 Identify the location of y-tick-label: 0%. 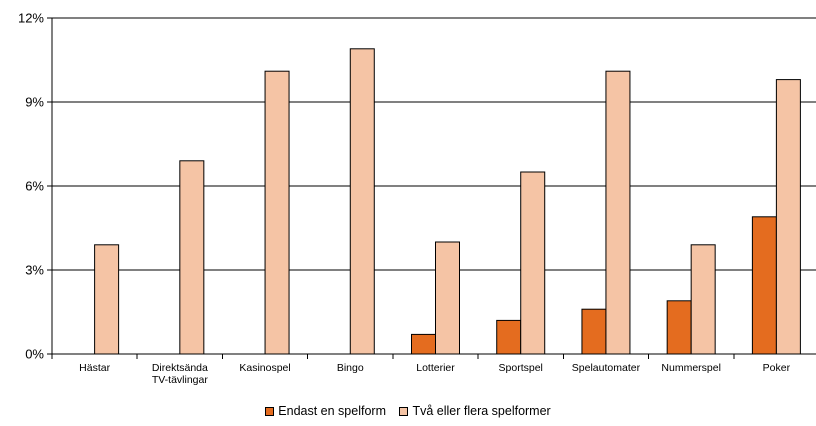
(34, 354).